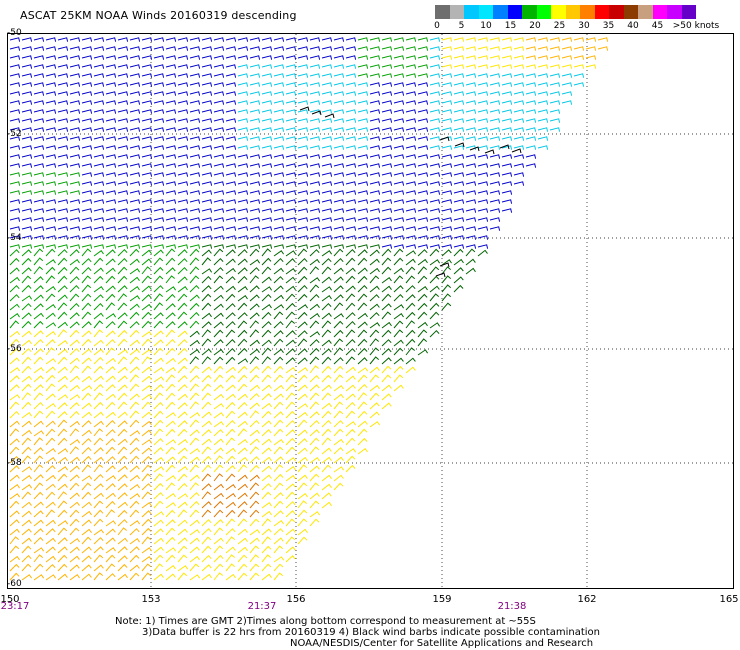  What do you see at coordinates (489, 152) in the screenshot?
I see `contamination-barb` at bounding box center [489, 152].